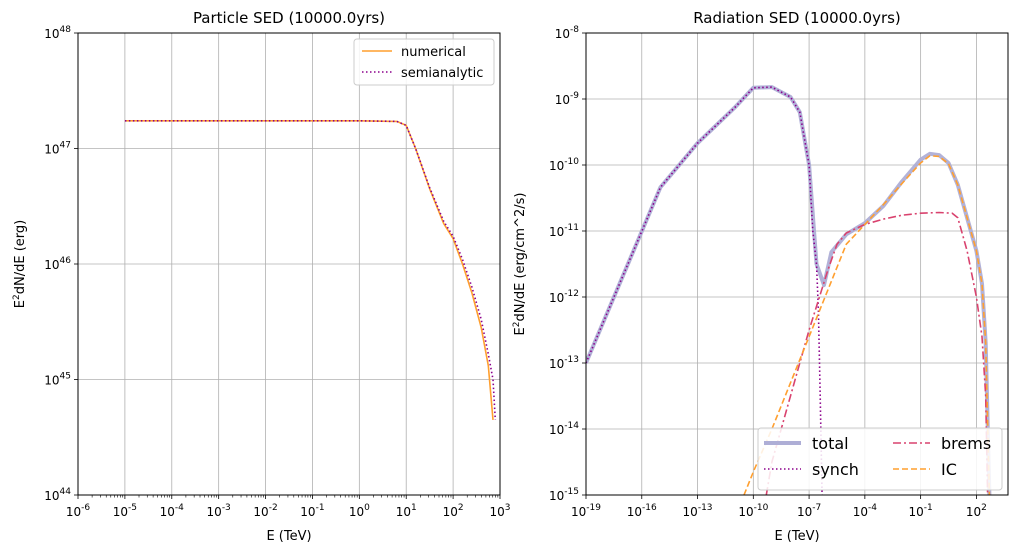 The image size is (1021, 552). Describe the element at coordinates (753, 511) in the screenshot. I see `x-tick-label: 10⁻¹⁰` at that location.